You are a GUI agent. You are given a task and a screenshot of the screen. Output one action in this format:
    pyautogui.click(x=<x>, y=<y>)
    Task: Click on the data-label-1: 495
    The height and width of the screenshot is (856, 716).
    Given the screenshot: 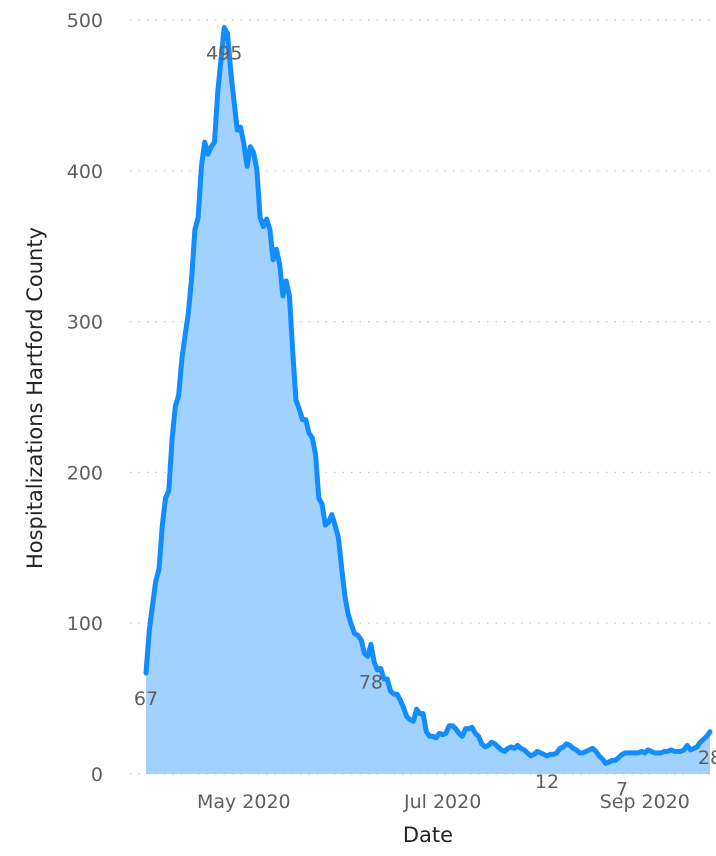 What is the action you would take?
    pyautogui.click(x=224, y=54)
    